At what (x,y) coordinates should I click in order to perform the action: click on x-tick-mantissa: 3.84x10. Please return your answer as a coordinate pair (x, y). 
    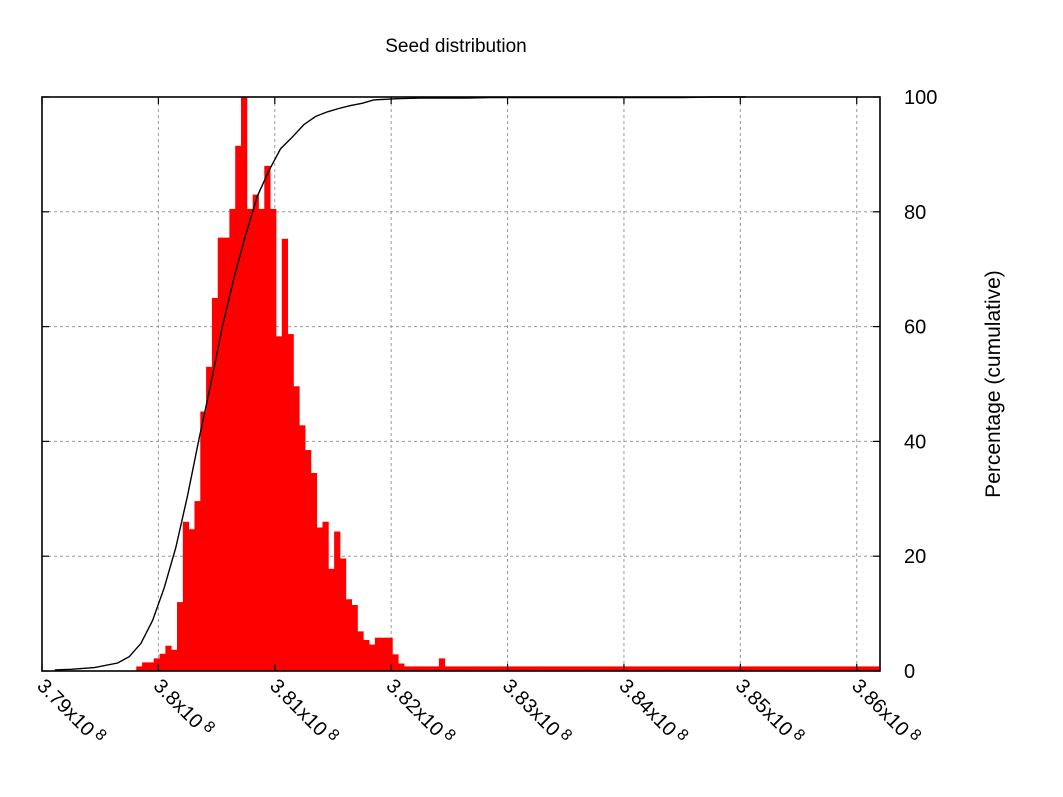
    Looking at the image, I should click on (647, 708).